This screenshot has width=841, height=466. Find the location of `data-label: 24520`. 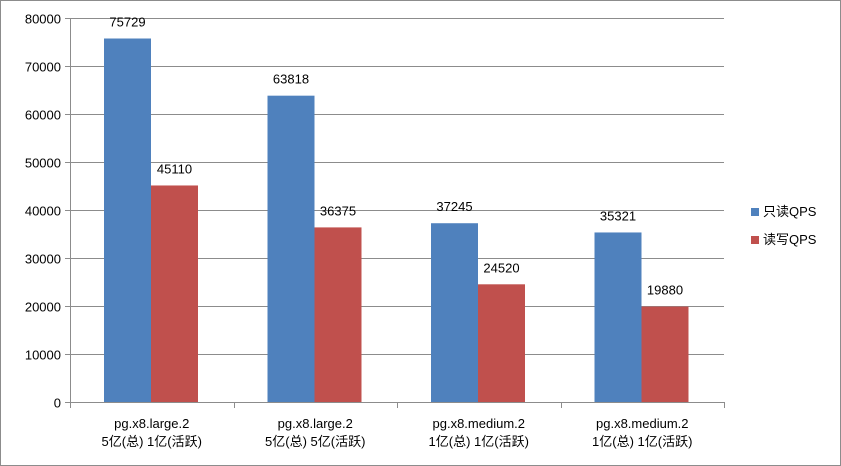

data-label: 24520 is located at coordinates (501, 267).